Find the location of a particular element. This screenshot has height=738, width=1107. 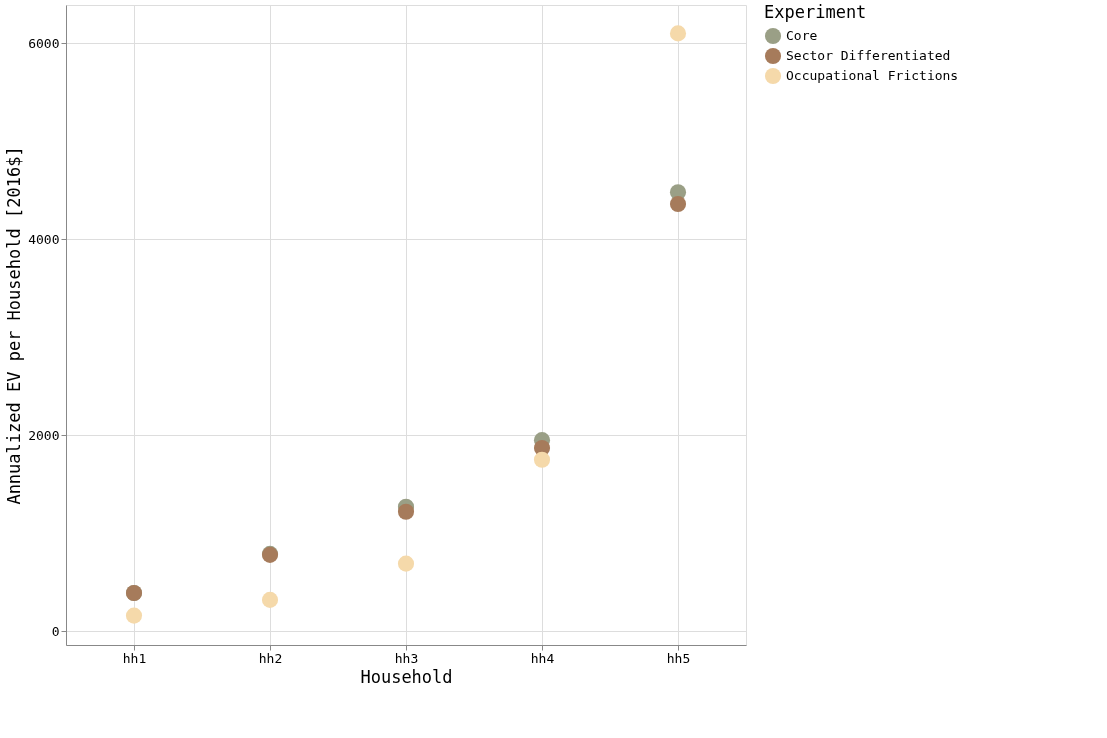

x-tick-label: hh1 is located at coordinates (134, 658).